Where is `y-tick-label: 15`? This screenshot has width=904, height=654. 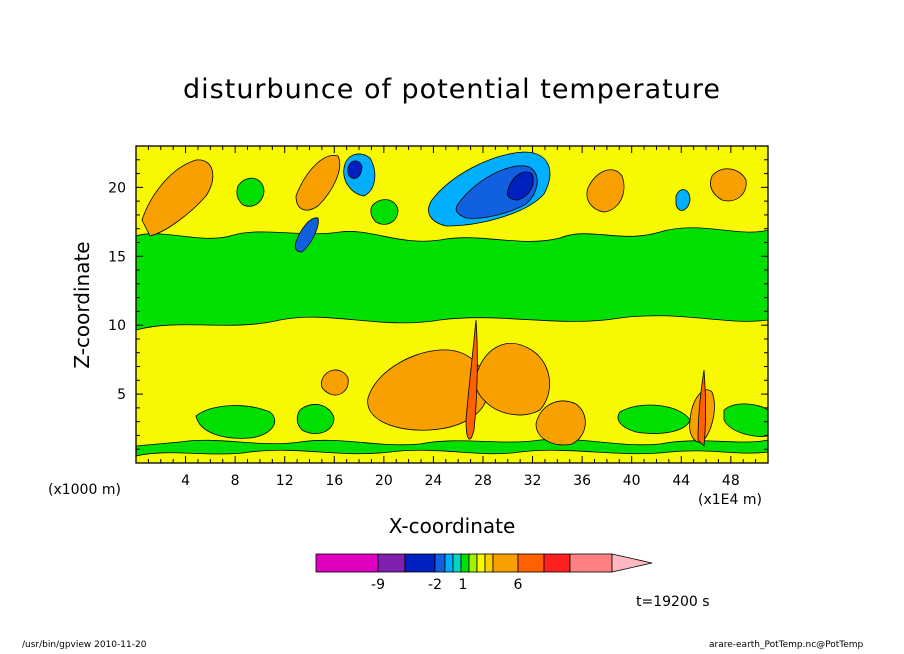
y-tick-label: 15 is located at coordinates (117, 257).